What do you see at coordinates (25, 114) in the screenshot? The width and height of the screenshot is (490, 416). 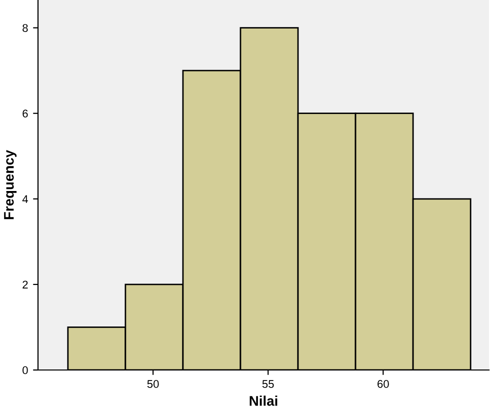 I see `y-tick-label: 6` at bounding box center [25, 114].